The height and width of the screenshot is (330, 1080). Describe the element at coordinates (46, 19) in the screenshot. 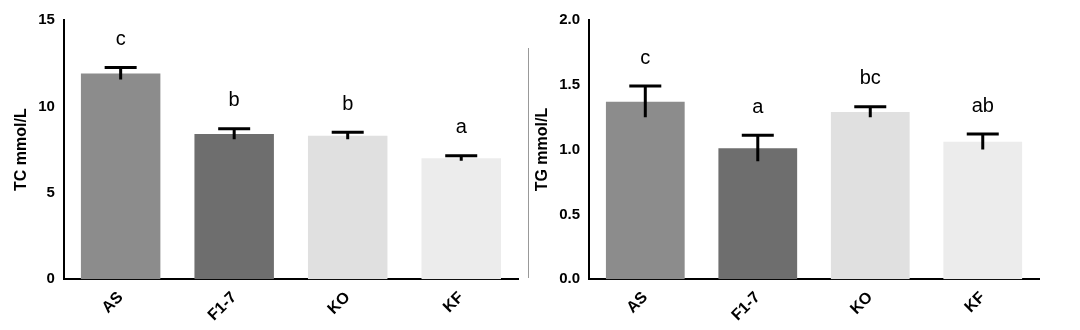

I see `y-tick-label: 15` at that location.